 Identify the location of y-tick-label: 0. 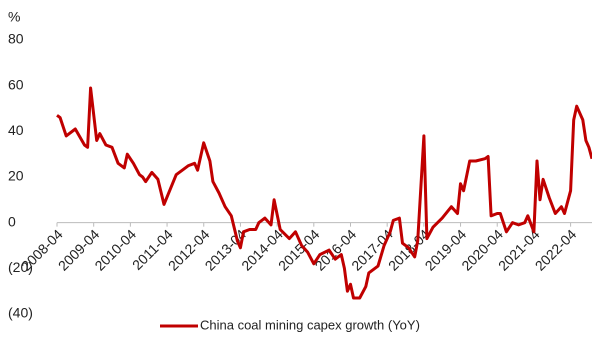
(12, 221).